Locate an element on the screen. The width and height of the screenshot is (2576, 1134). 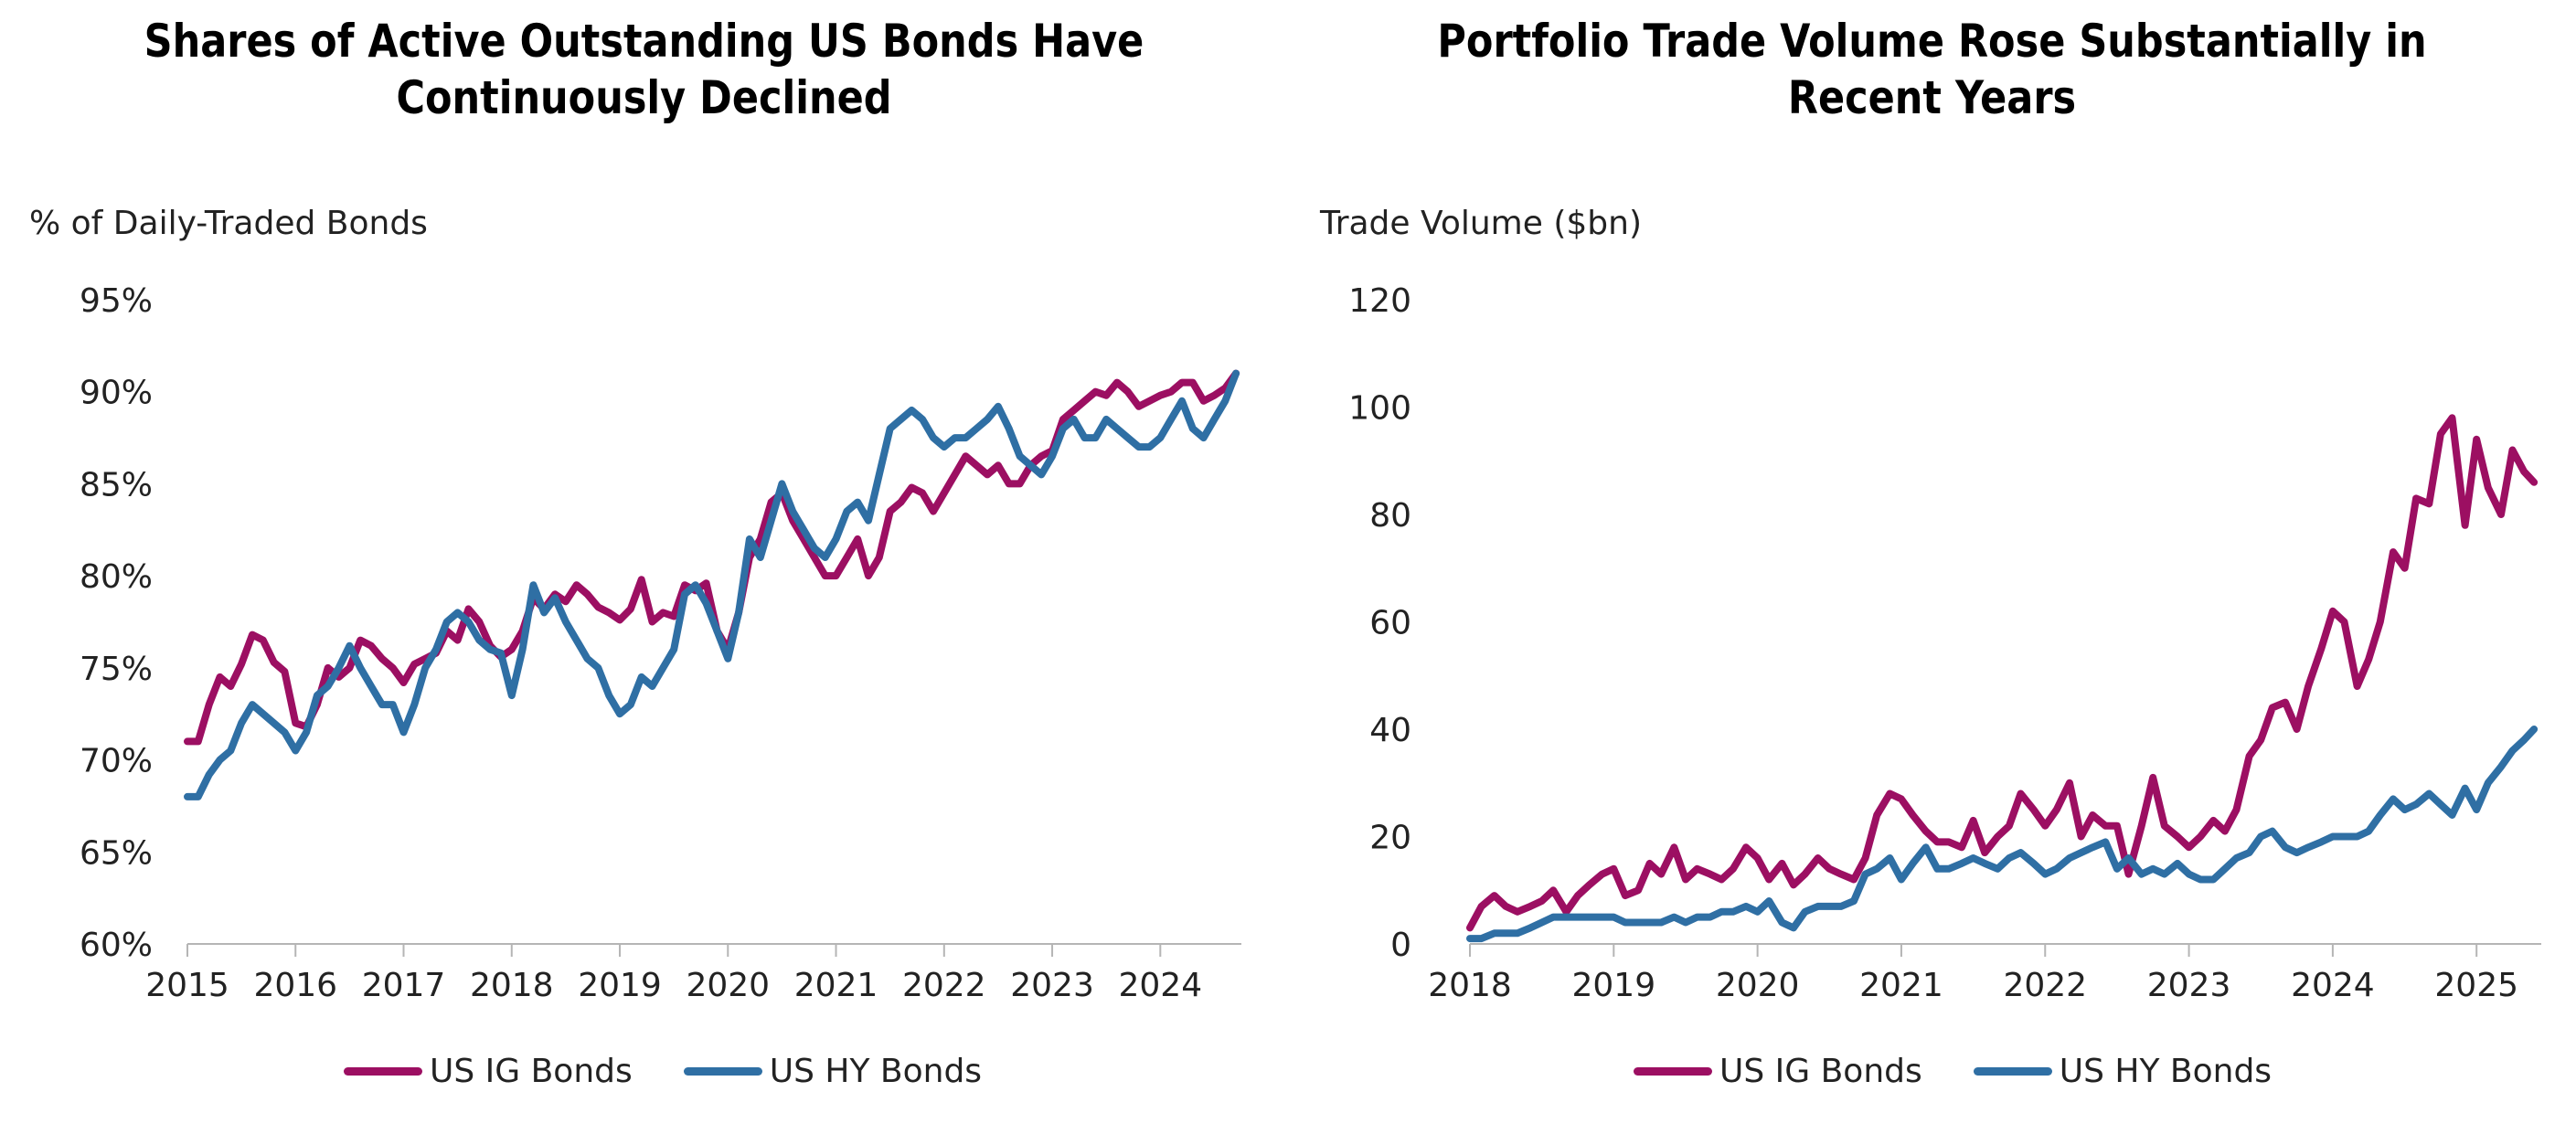
x-tick-label: 2017 is located at coordinates (404, 985).